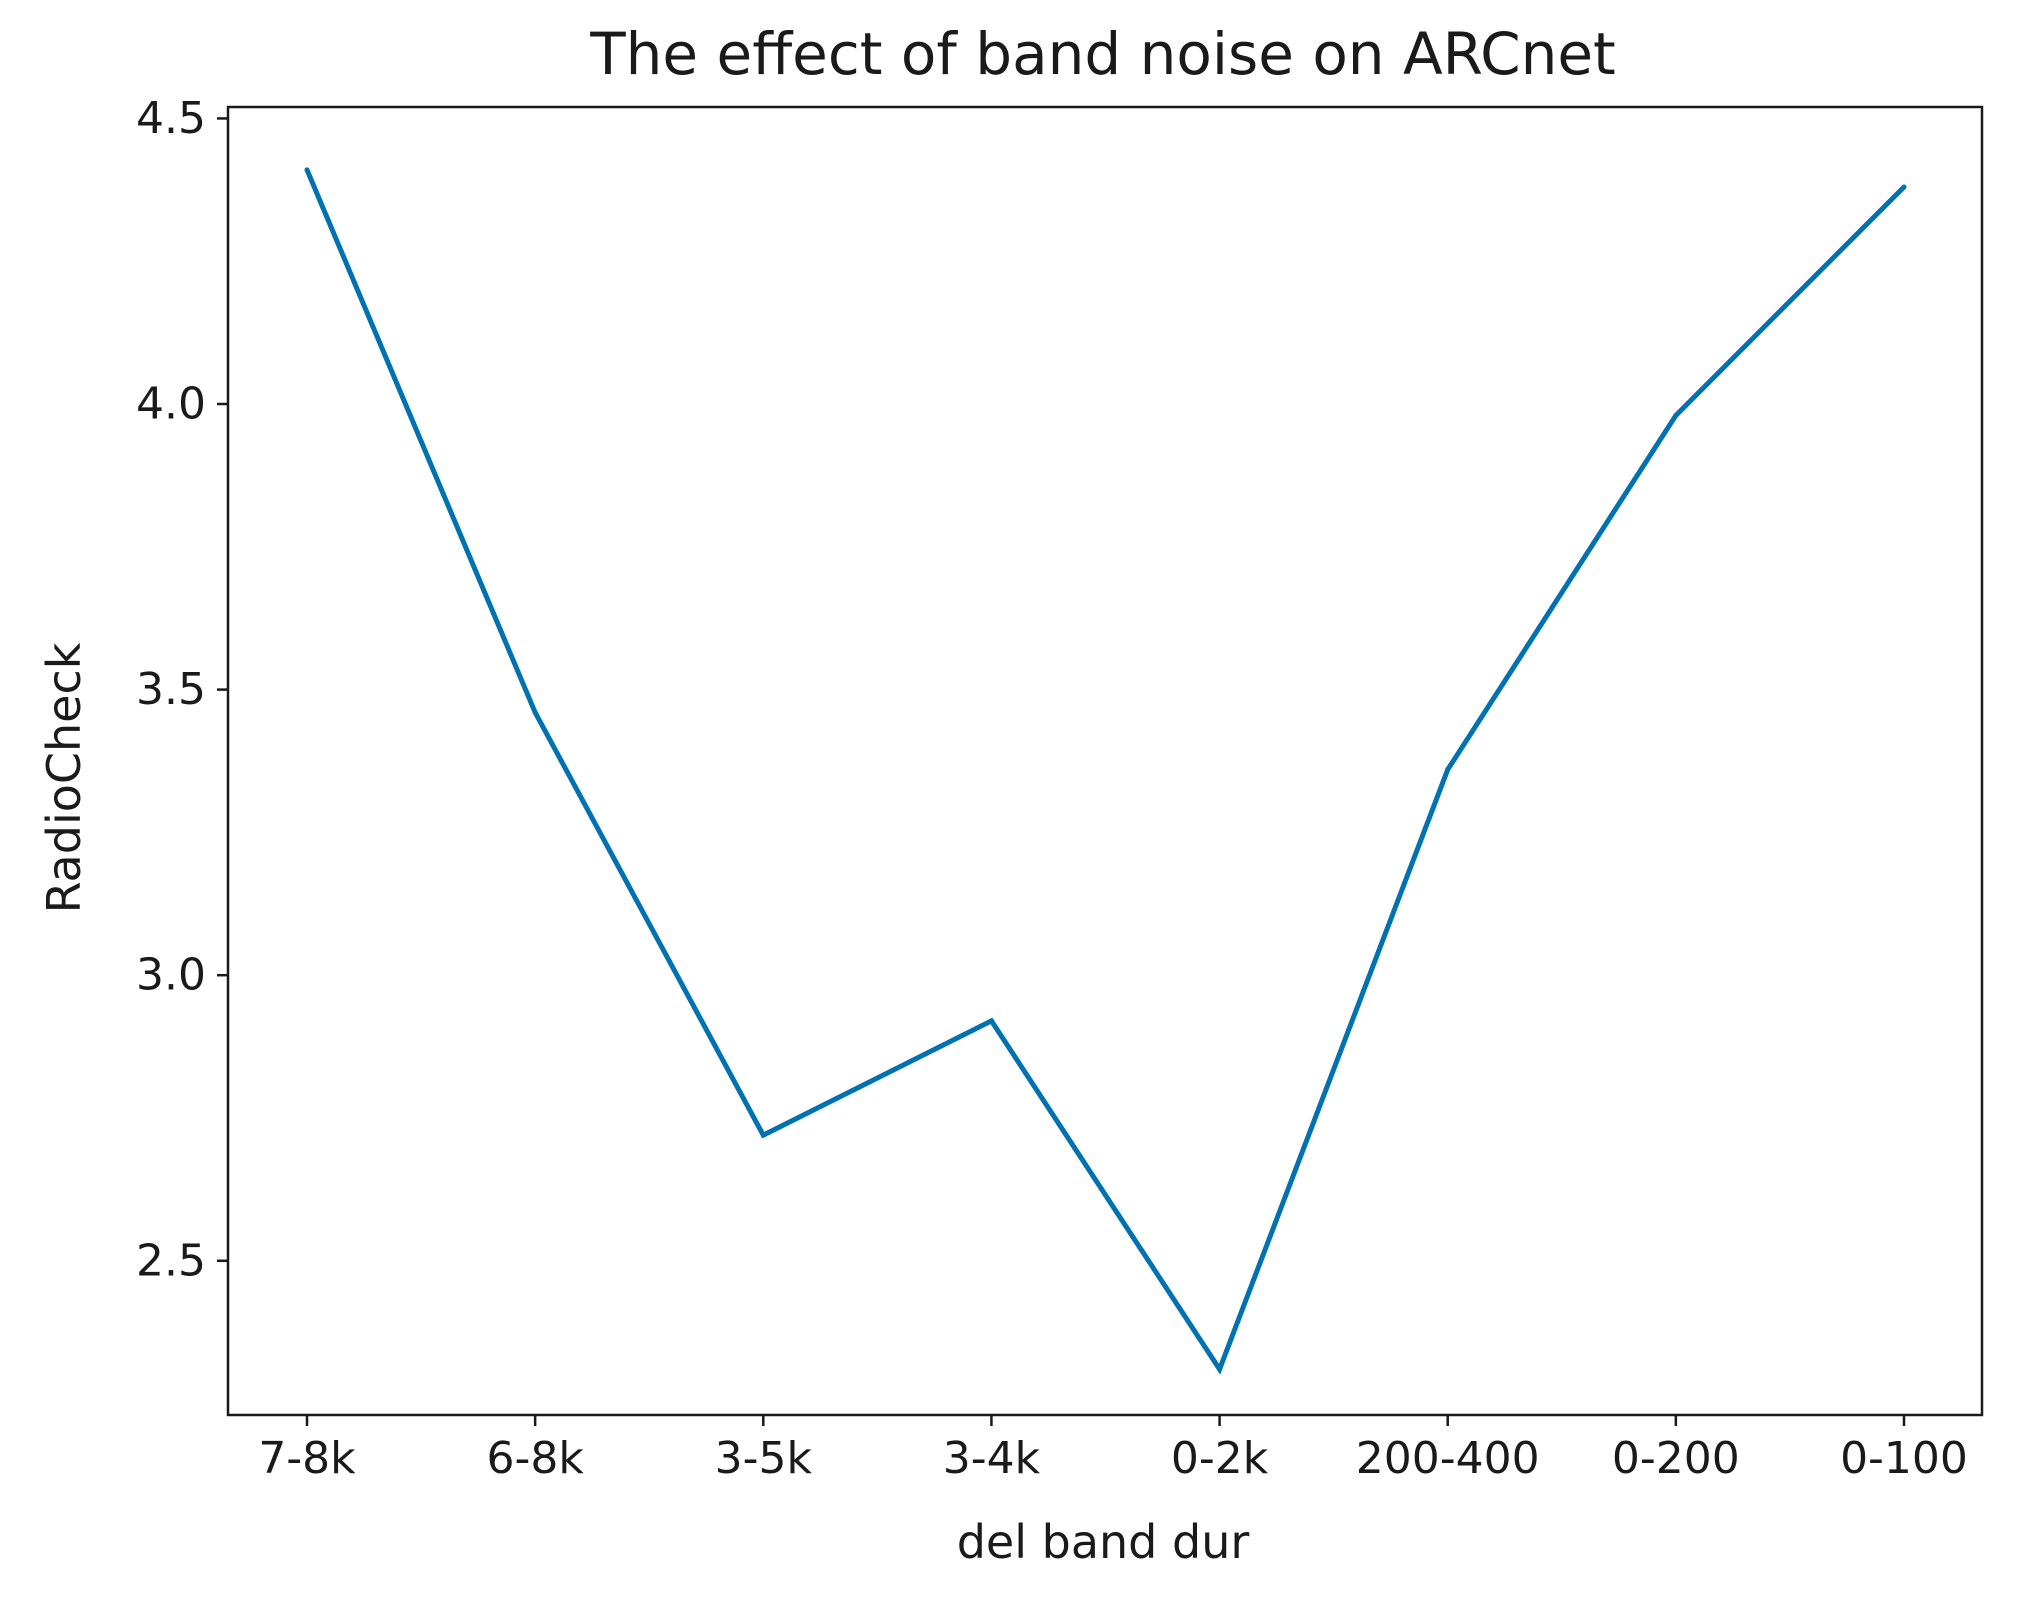 Image resolution: width=2025 pixels, height=1610 pixels. What do you see at coordinates (171, 118) in the screenshot?
I see `y-tick-label: 4.5` at bounding box center [171, 118].